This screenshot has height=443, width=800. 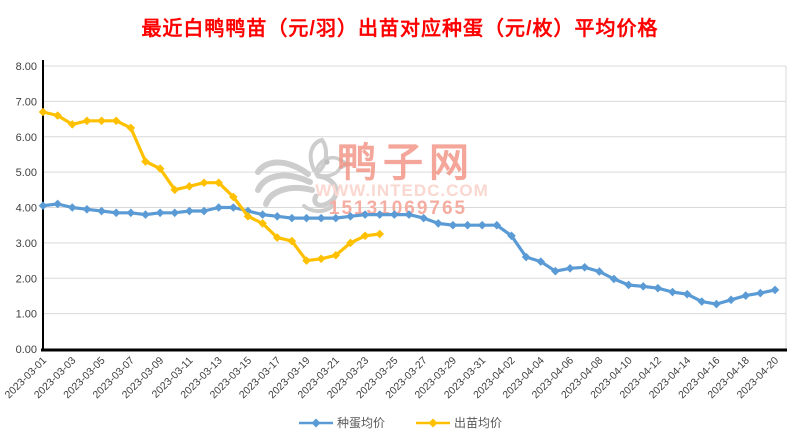 I want to click on svg-text: 8.00, so click(x=26, y=67).